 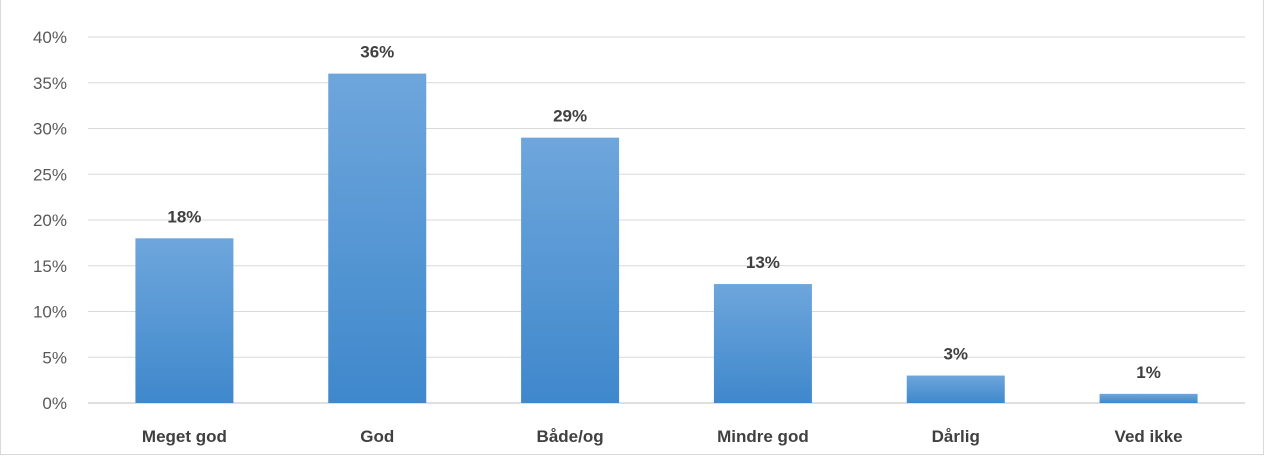 What do you see at coordinates (54, 403) in the screenshot?
I see `y-tick-label: 0%` at bounding box center [54, 403].